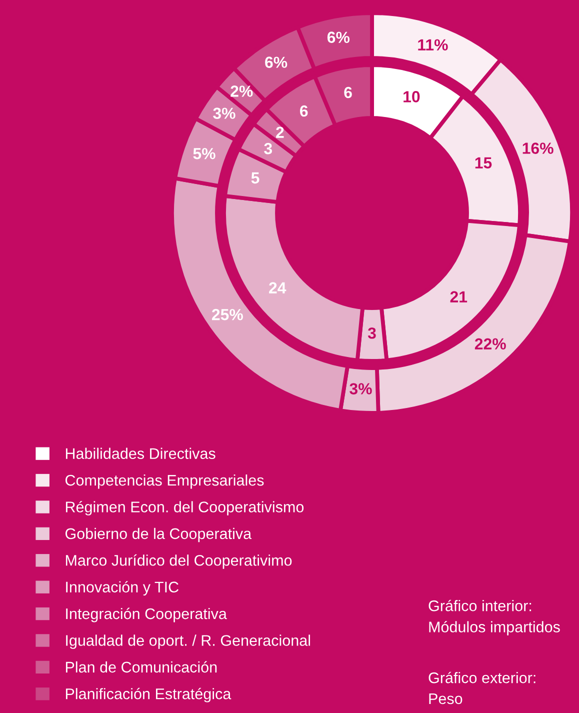  I want to click on legend-label: Igualdad de oport. / R. Generacional, so click(188, 641).